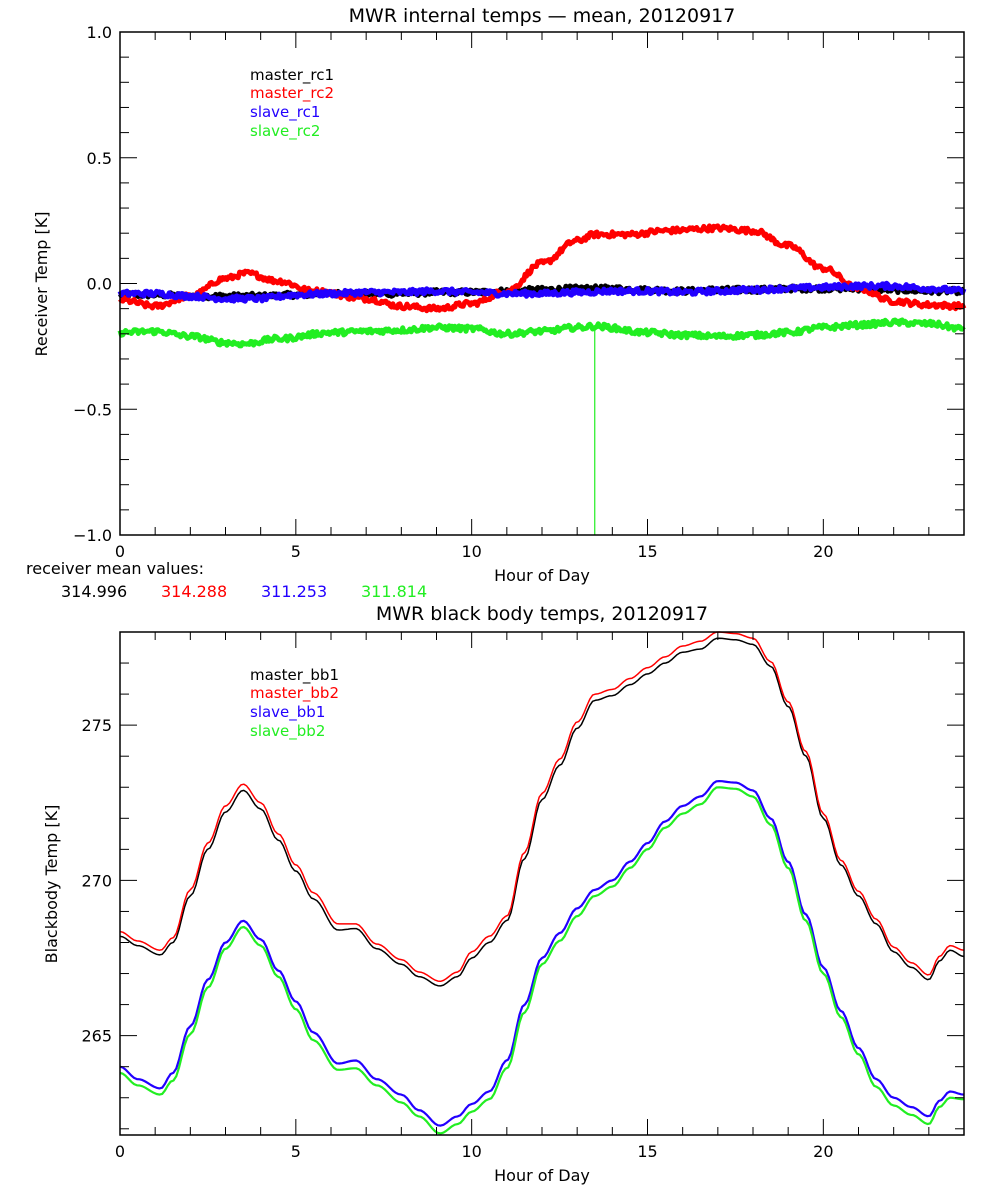  Describe the element at coordinates (96, 725) in the screenshot. I see `y-tick-label: 275` at that location.